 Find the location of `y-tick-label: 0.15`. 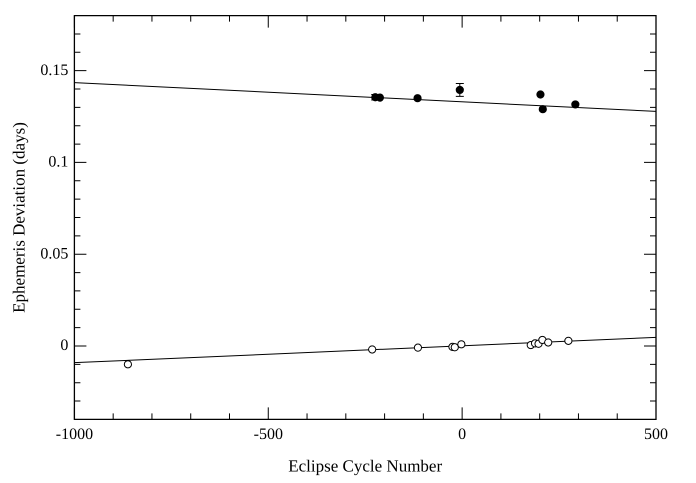

y-tick-label: 0.15 is located at coordinates (54, 70).